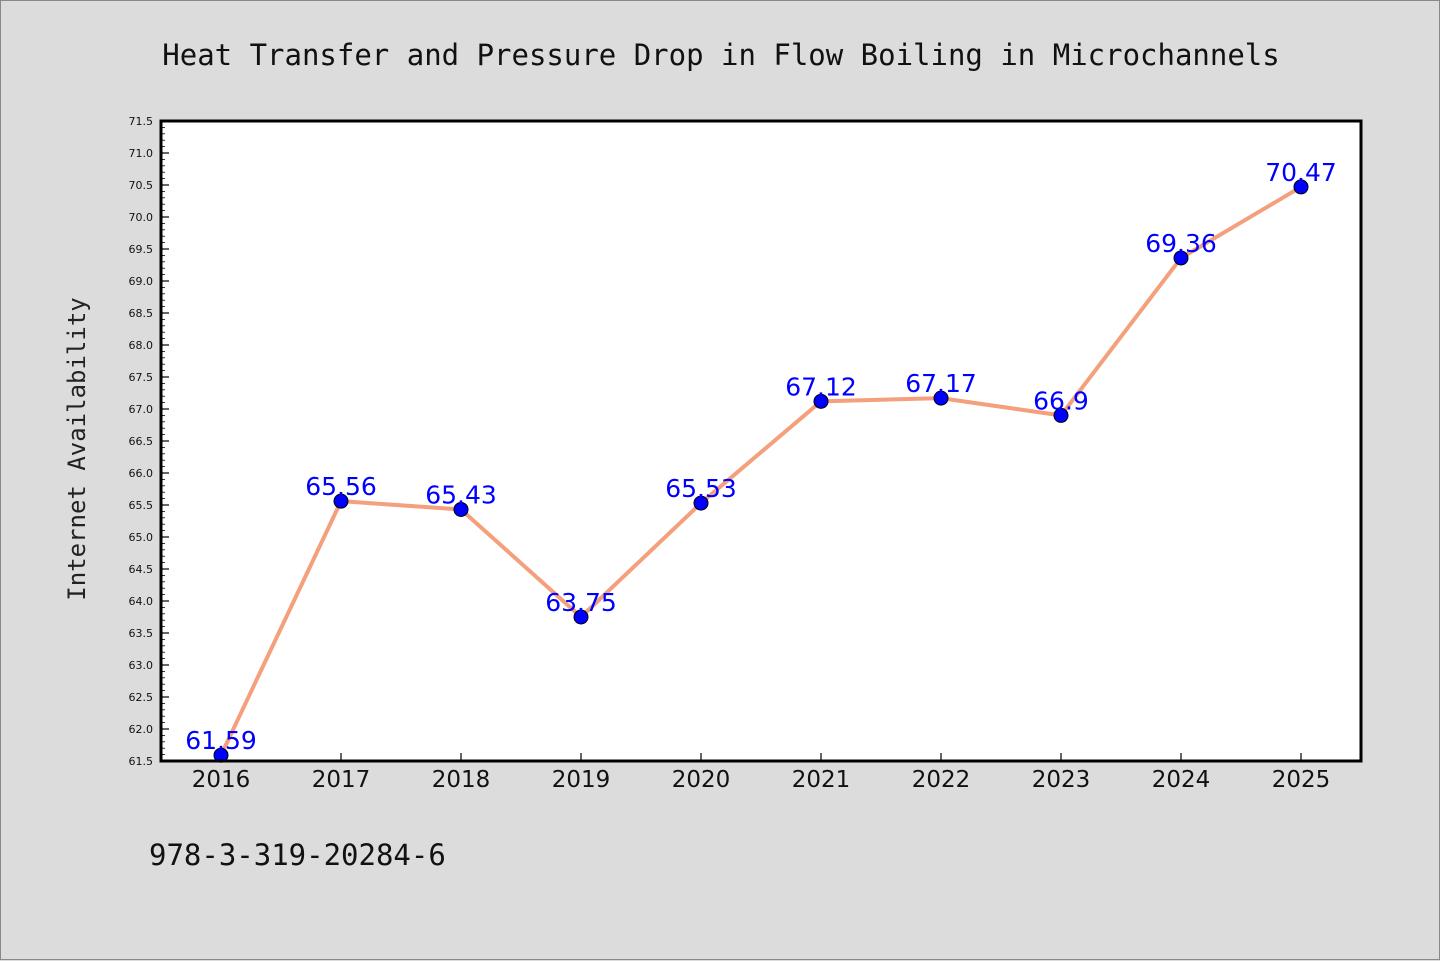 The height and width of the screenshot is (961, 1440). Describe the element at coordinates (141, 697) in the screenshot. I see `y-tick-label: 62.5` at that location.